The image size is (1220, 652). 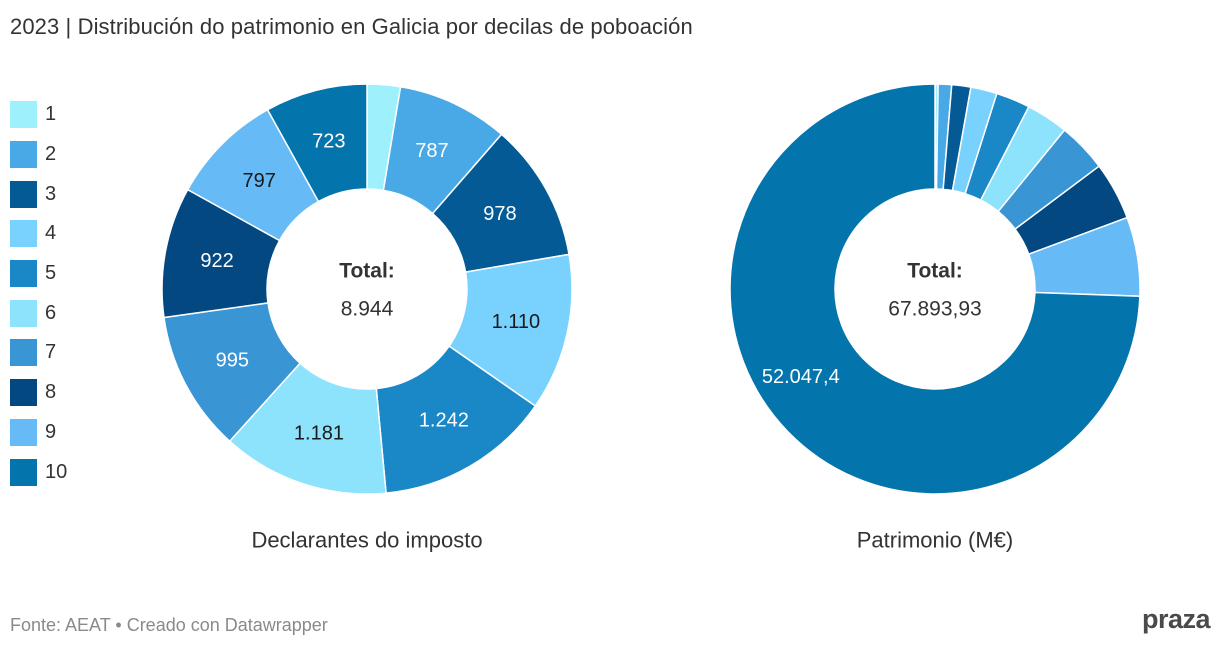 I want to click on legend-item: 7, so click(x=38, y=353).